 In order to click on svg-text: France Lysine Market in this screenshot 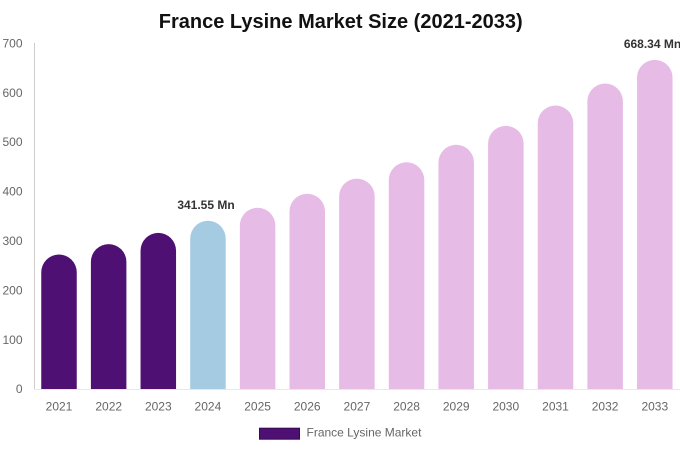, I will do `click(365, 433)`.